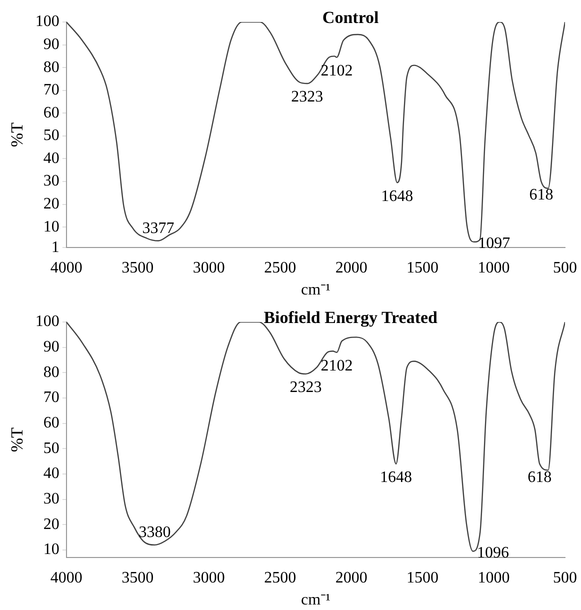  What do you see at coordinates (158, 228) in the screenshot?
I see `annotation: 3377` at bounding box center [158, 228].